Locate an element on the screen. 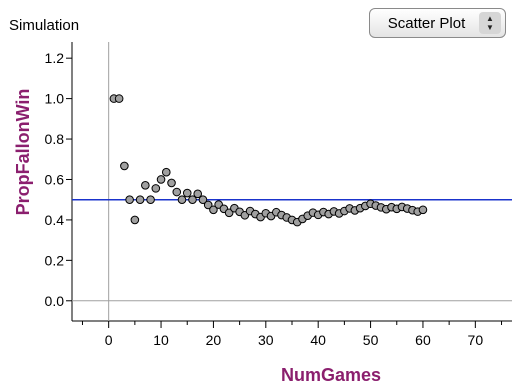 The height and width of the screenshot is (383, 512). x-tick-label: 20 is located at coordinates (214, 340).